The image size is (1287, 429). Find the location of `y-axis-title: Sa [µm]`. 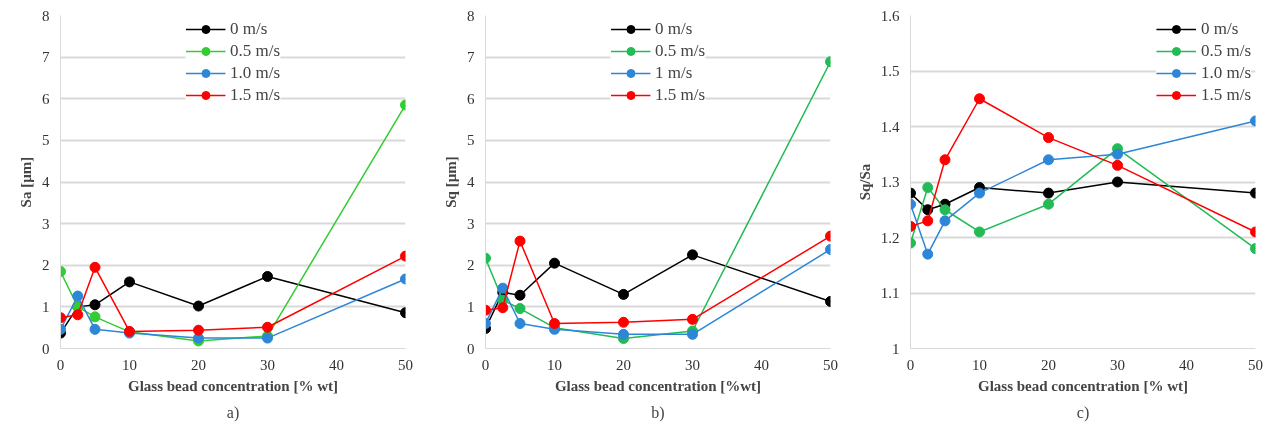

y-axis-title: Sa [µm] is located at coordinates (26, 182).